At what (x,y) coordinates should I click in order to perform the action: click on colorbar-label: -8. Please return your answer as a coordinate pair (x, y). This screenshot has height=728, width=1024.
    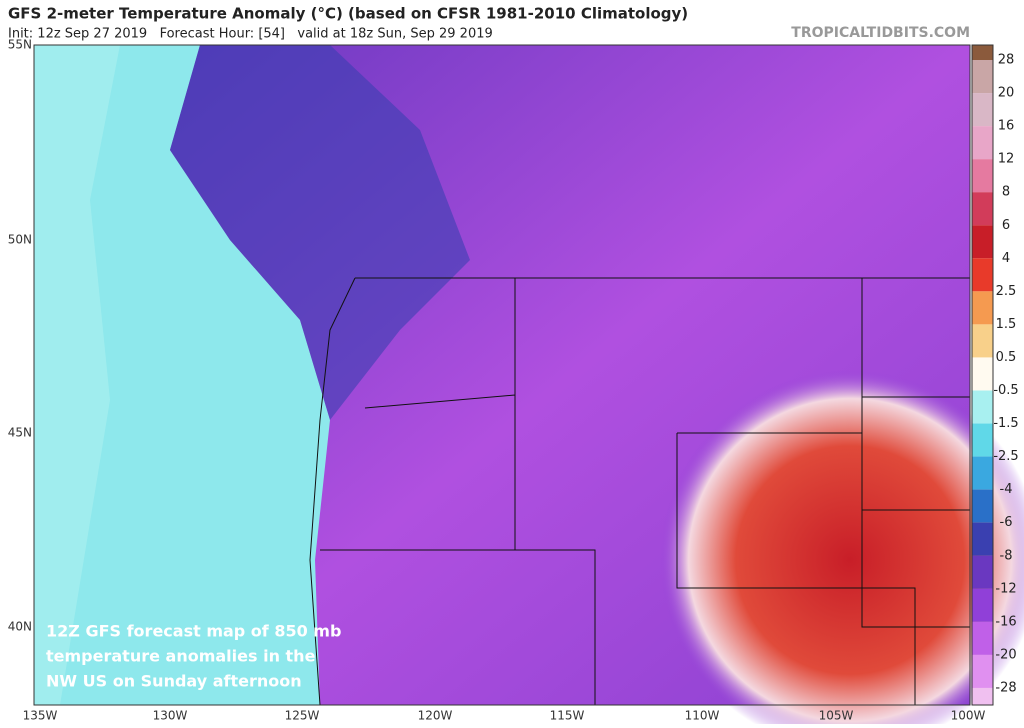
    Looking at the image, I should click on (1006, 555).